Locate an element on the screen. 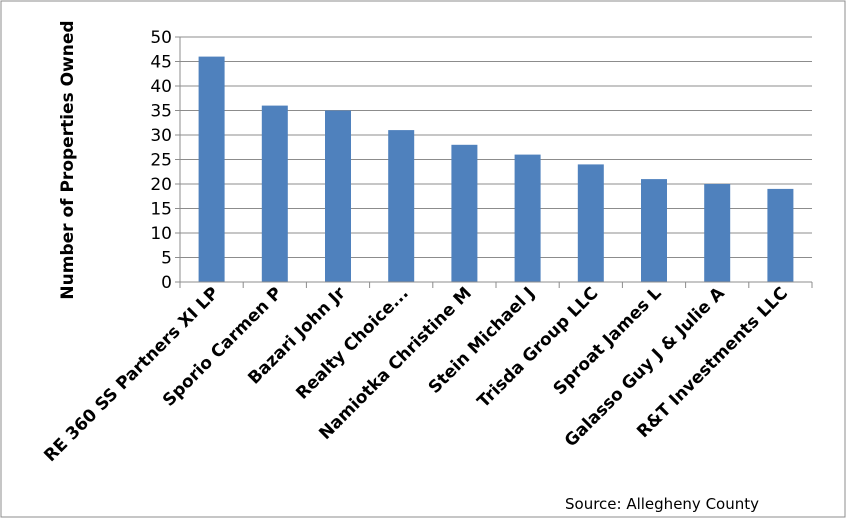 The image size is (846, 518). source-note: Source: Allegheny County is located at coordinates (662, 504).